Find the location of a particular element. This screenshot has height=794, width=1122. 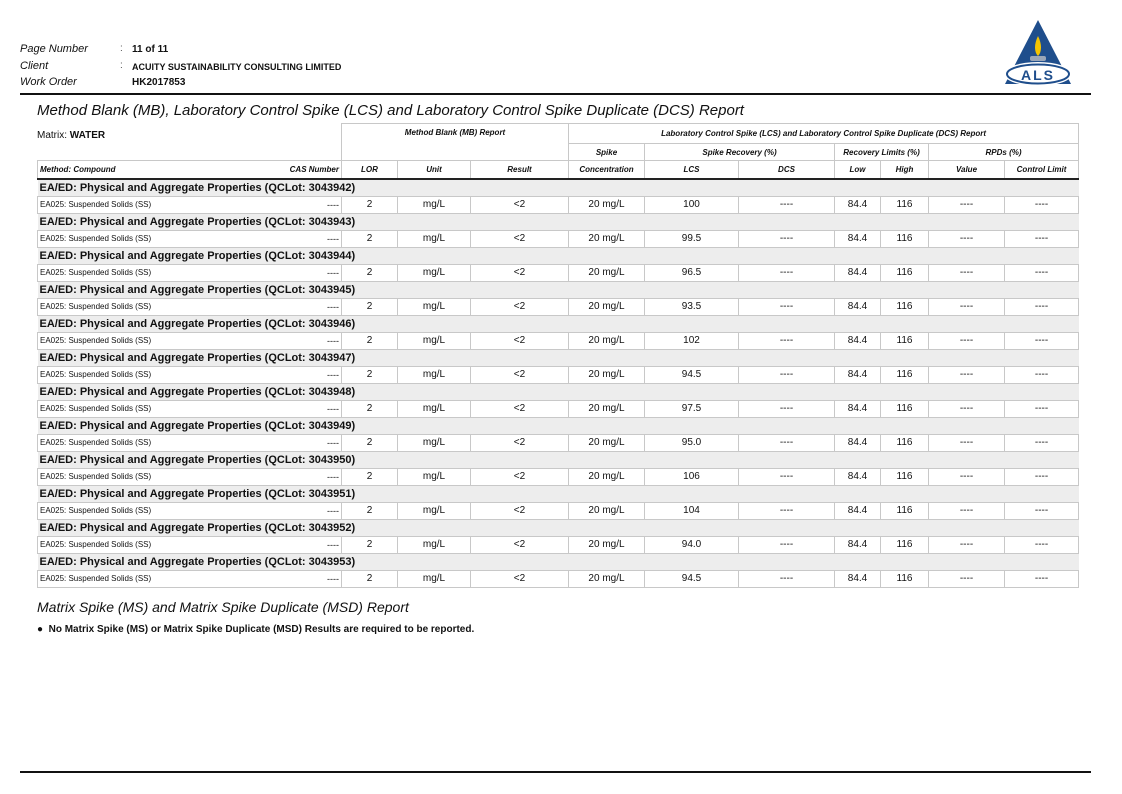

lcs-cell: 100 is located at coordinates (691, 204).